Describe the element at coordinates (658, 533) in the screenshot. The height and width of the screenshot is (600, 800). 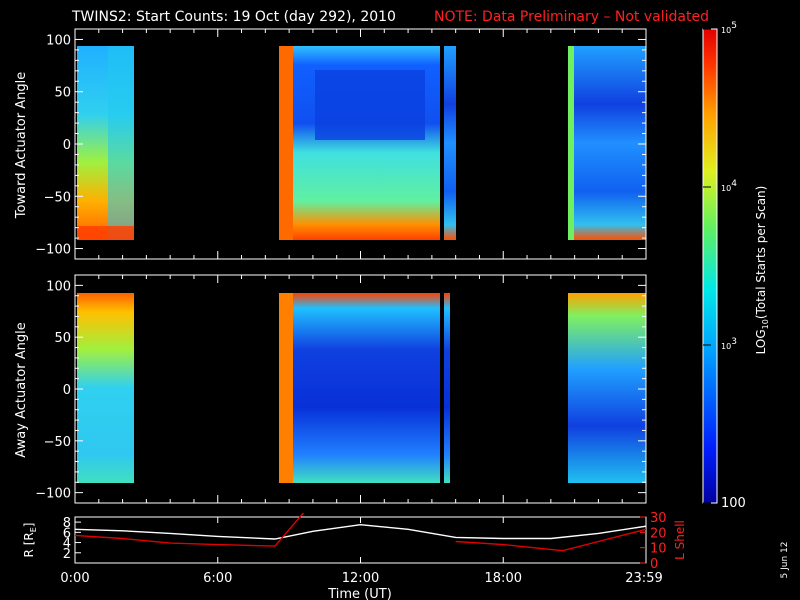
I see `orbit-right-tick-label: 20` at that location.